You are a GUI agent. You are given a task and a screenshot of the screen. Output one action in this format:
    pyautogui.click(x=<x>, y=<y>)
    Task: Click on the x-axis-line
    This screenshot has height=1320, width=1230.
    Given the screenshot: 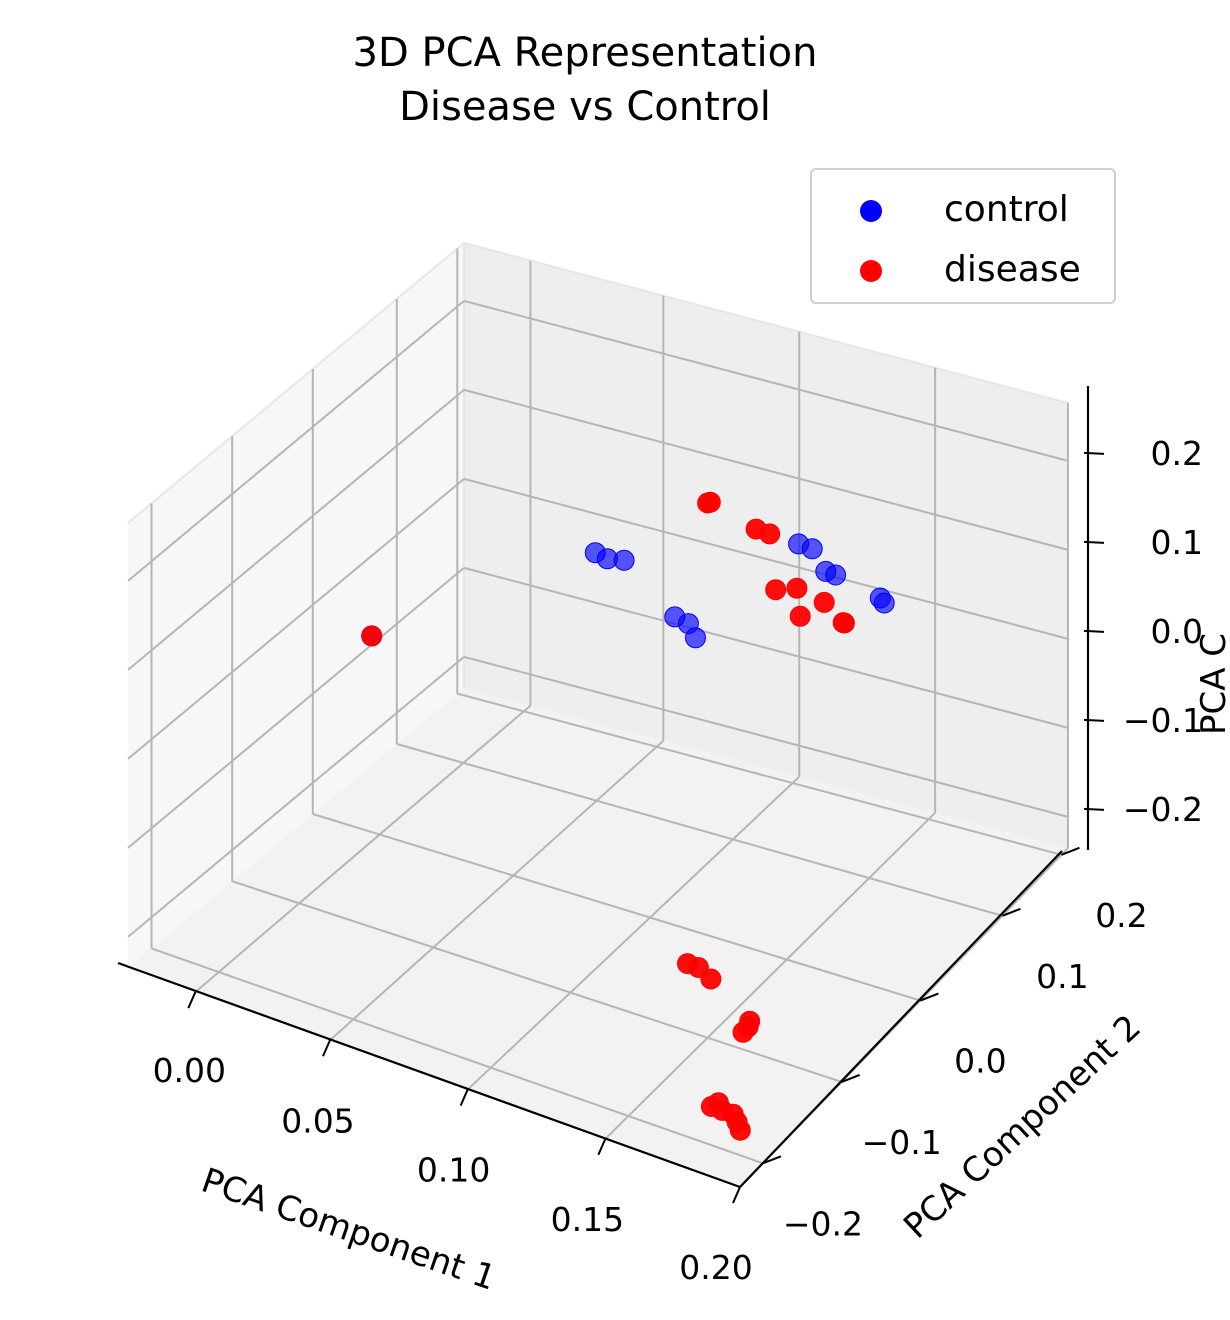 What is the action you would take?
    pyautogui.click(x=429, y=1075)
    